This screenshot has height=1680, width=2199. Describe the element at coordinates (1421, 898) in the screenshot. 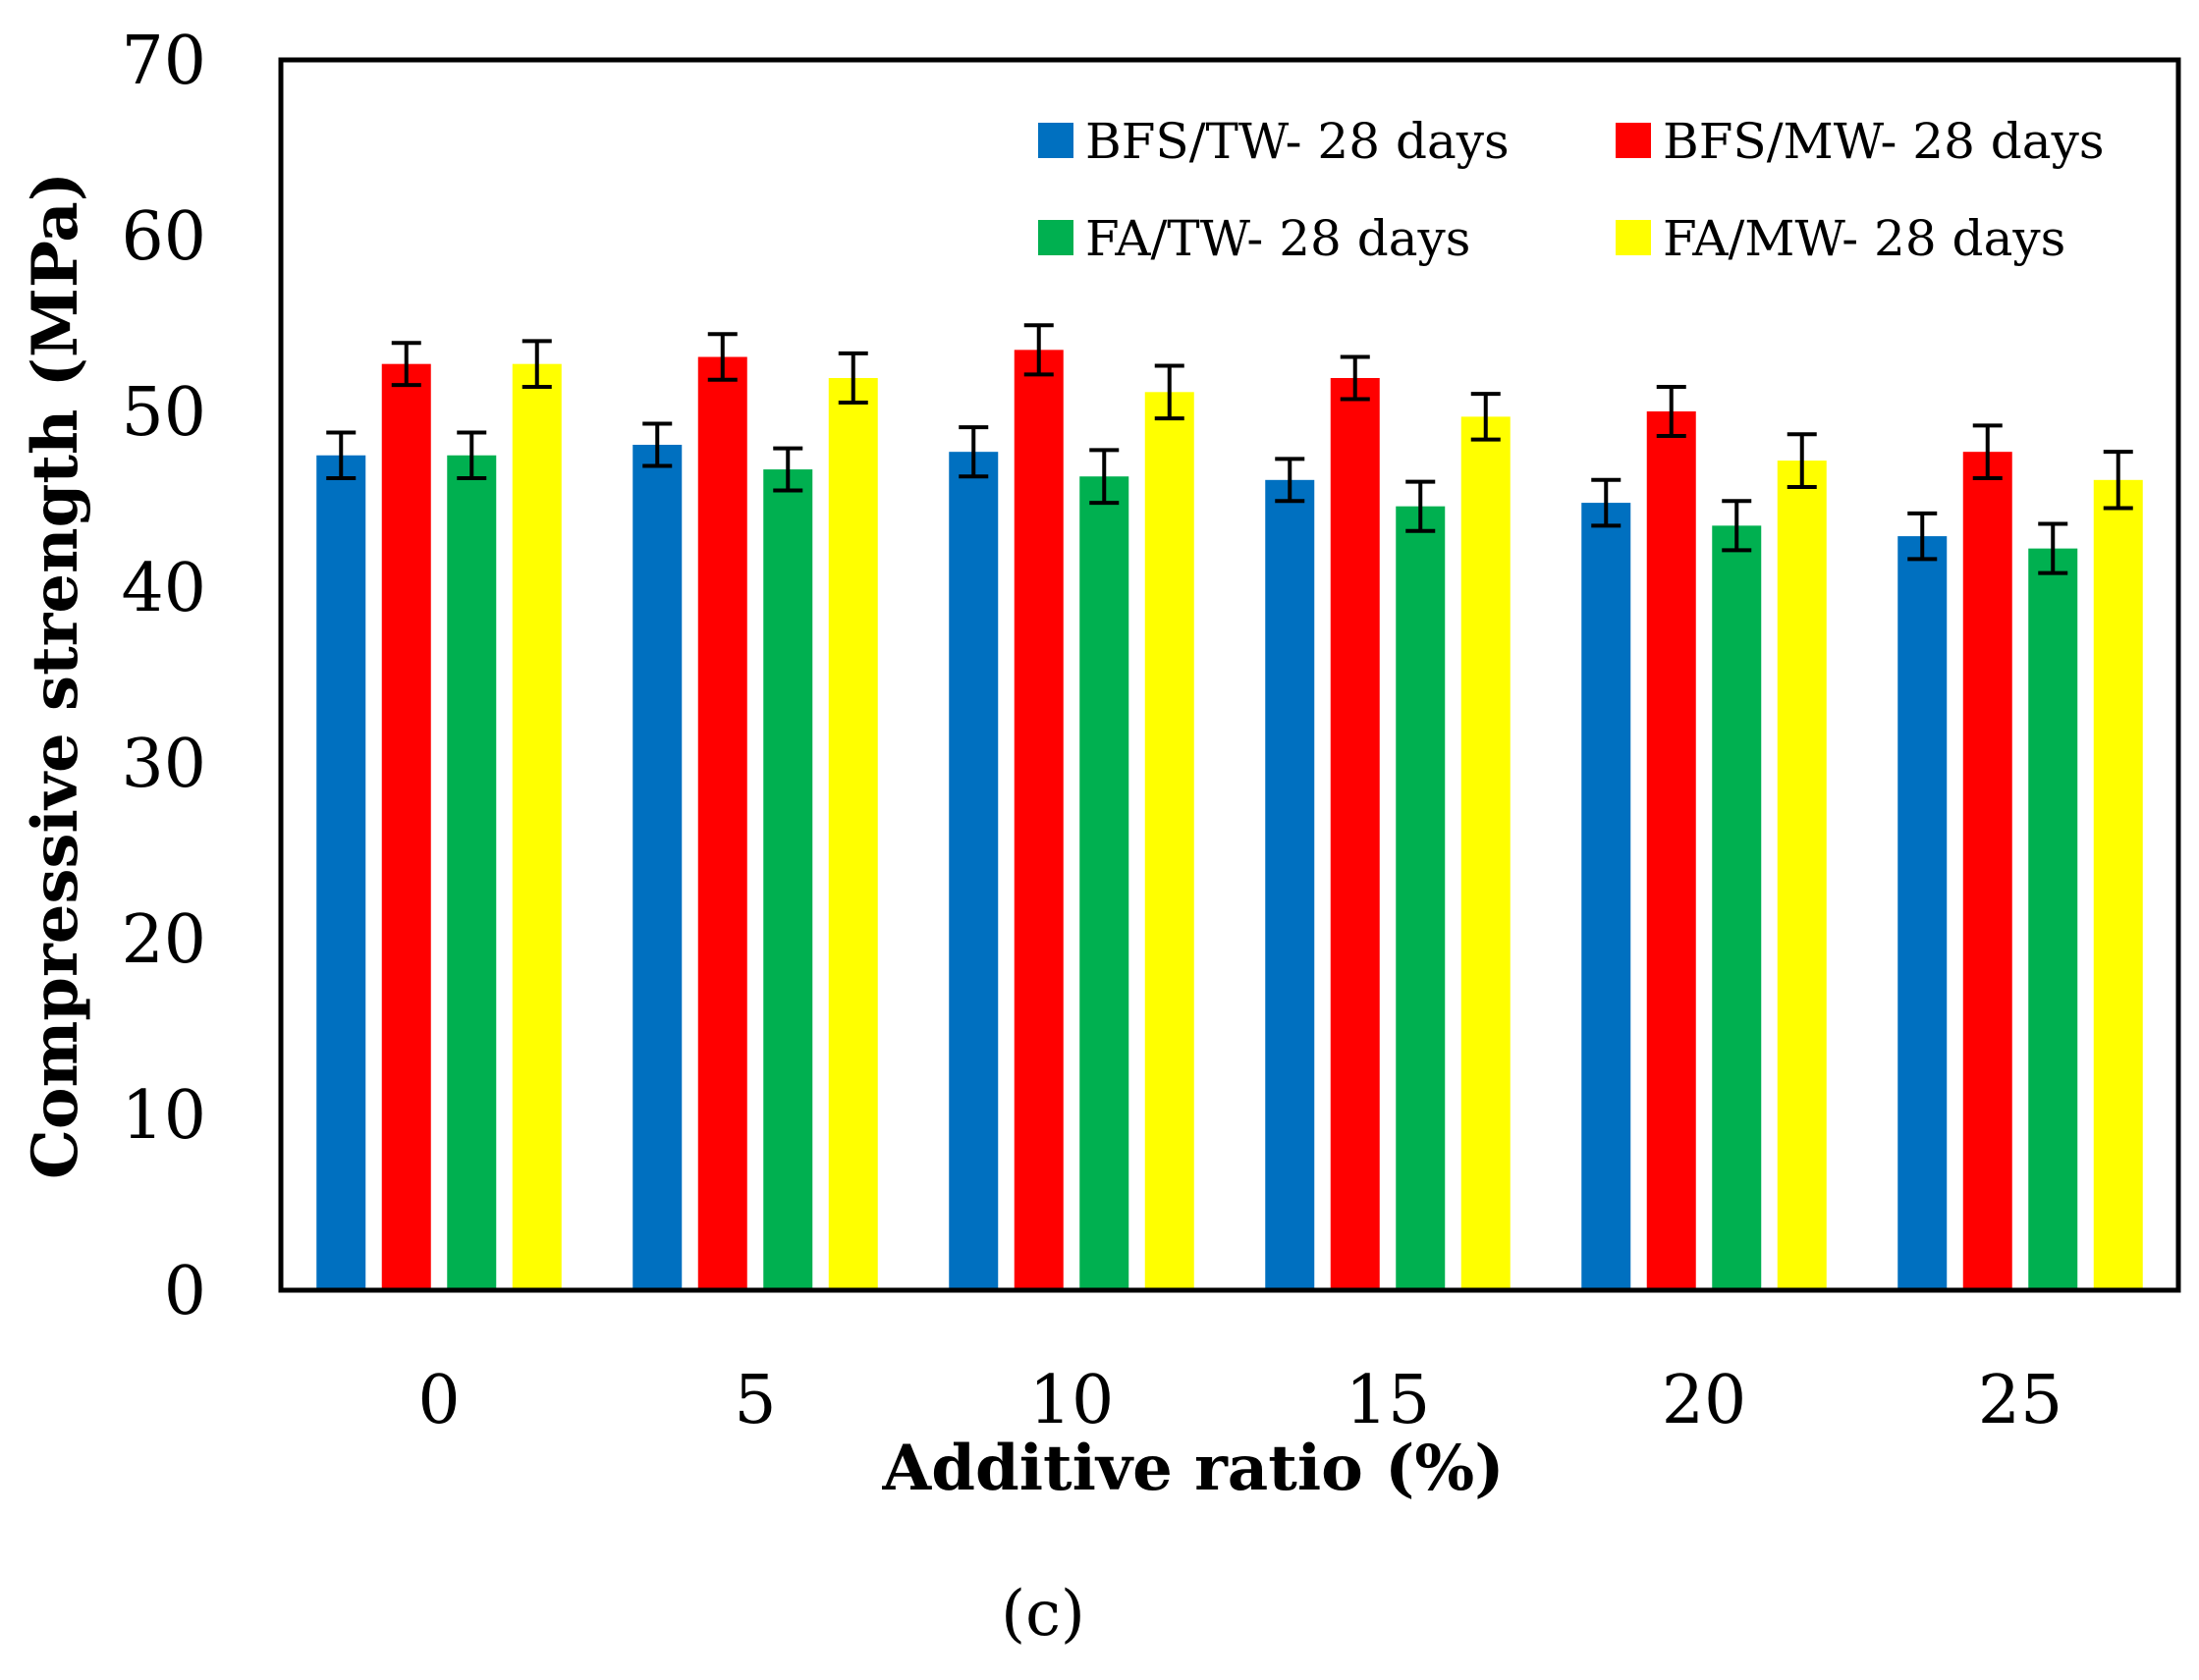

I see `bar-fa-tw--15` at that location.